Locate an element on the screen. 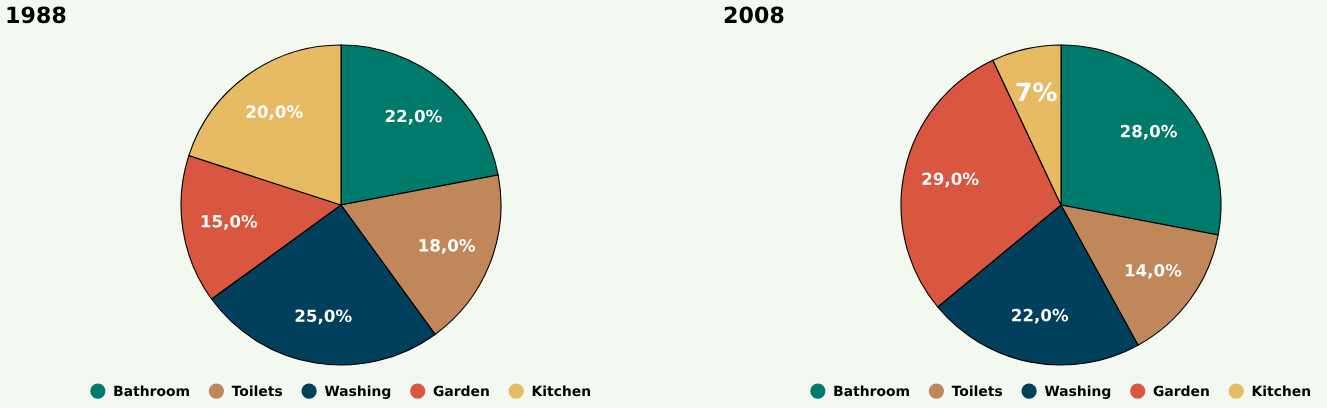 This screenshot has height=408, width=1327. data-label: 7% is located at coordinates (1036, 92).